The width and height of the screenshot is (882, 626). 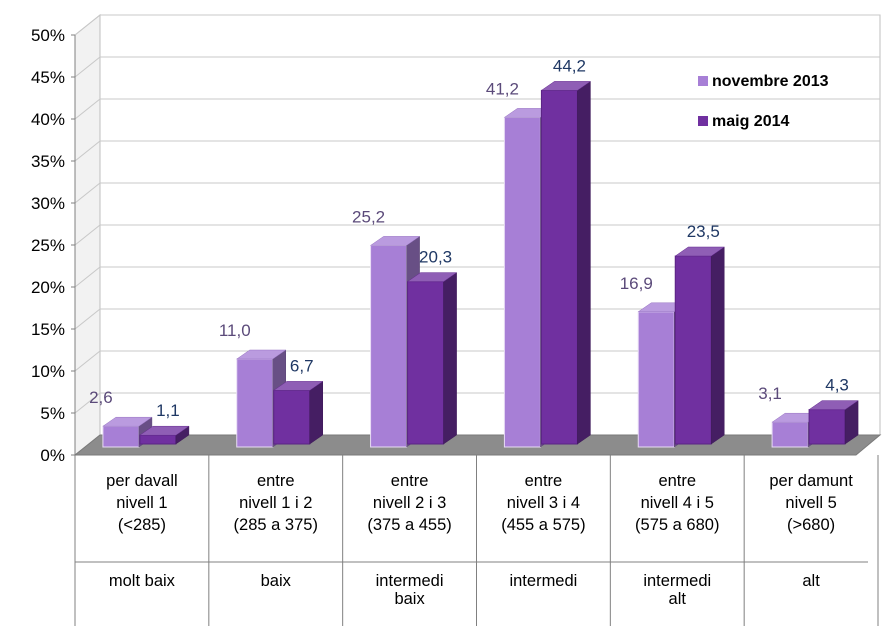 I want to click on y-axis: 0% 5% 10% 15% 20% 25% 30% 35% 40% 45% 50%, so click(x=53, y=245).